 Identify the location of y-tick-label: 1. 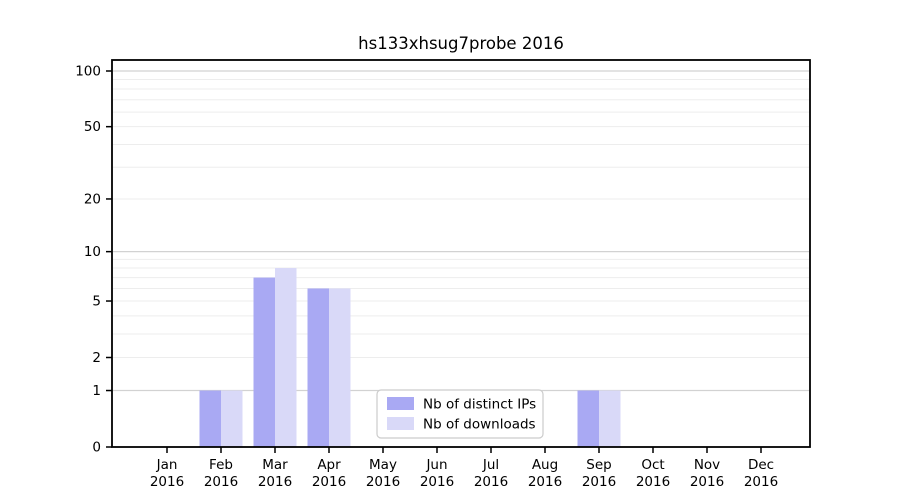
(96, 391).